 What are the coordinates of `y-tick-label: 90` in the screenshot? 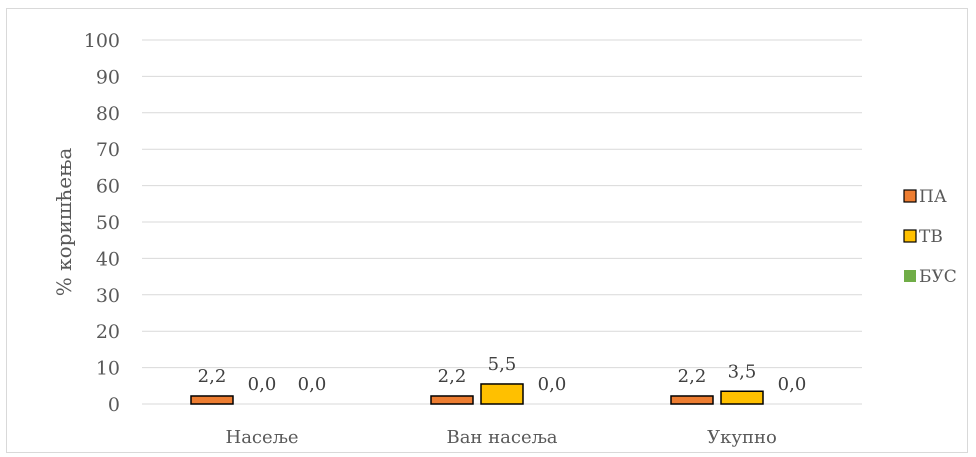 It's located at (108, 77).